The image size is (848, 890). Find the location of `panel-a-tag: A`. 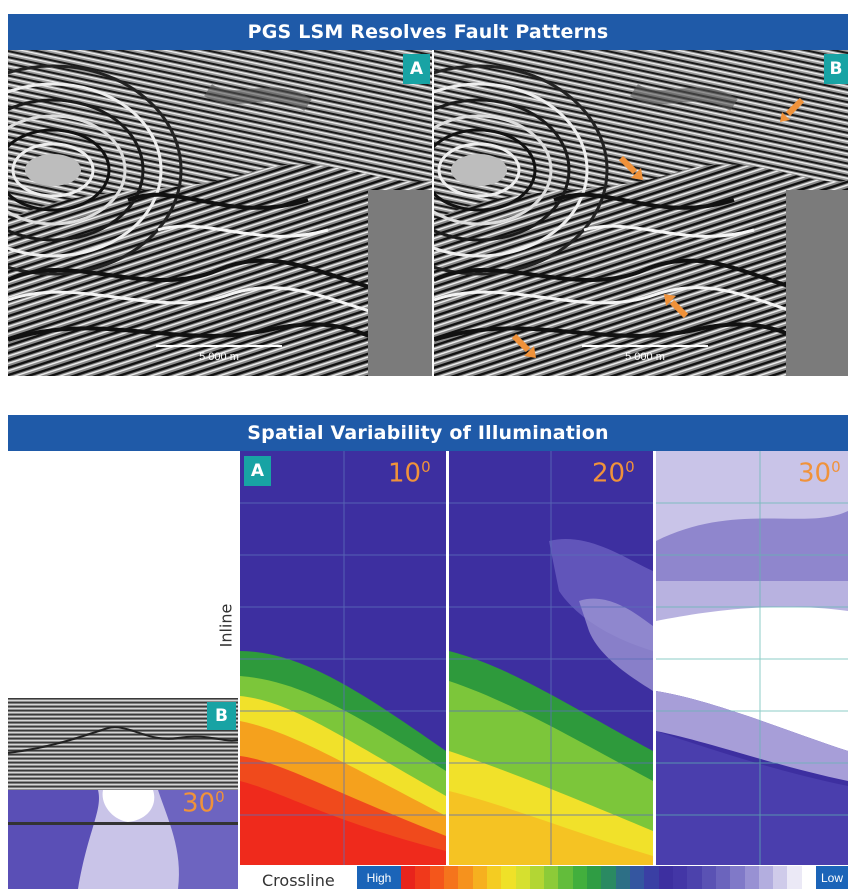

panel-a-tag: A is located at coordinates (416, 69).